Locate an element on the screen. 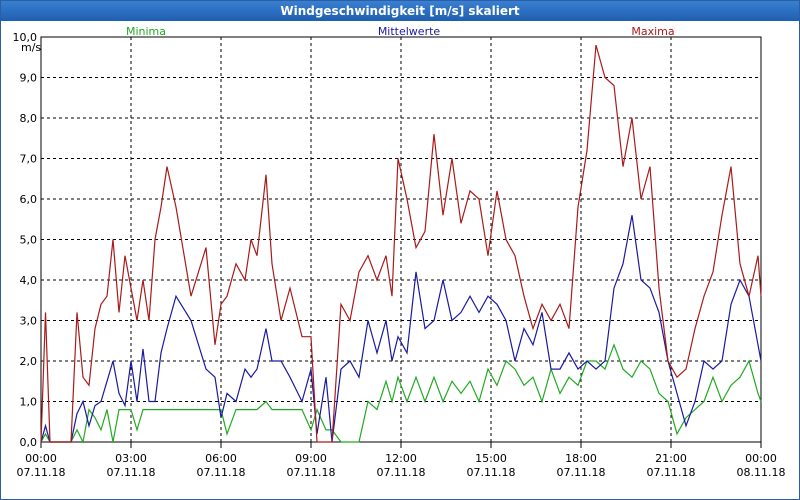 Image resolution: width=800 pixels, height=500 pixels. y-tick-label: 6,0 is located at coordinates (29, 199).